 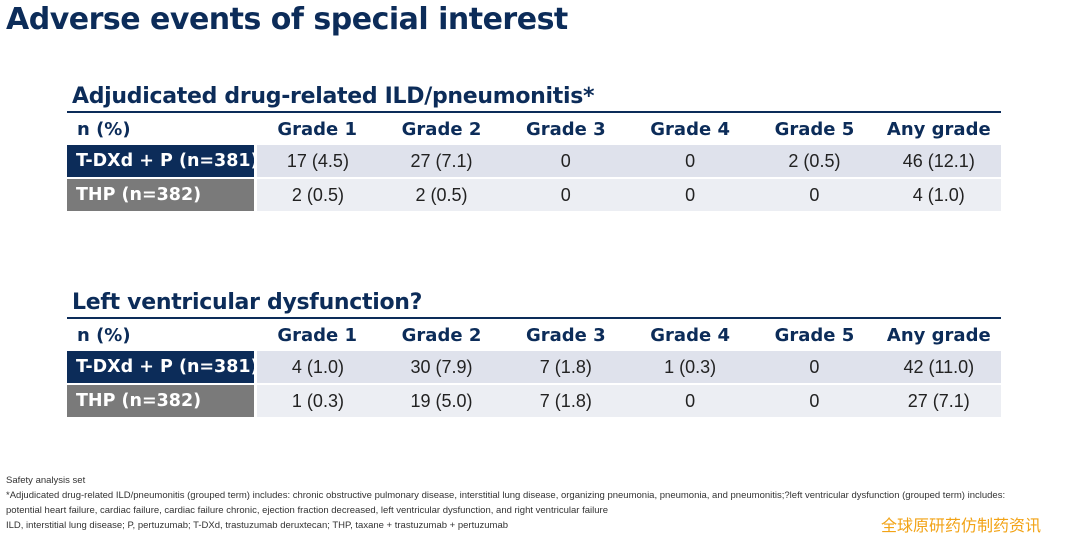 I want to click on table-cell: 30 (7.9), so click(x=441, y=368).